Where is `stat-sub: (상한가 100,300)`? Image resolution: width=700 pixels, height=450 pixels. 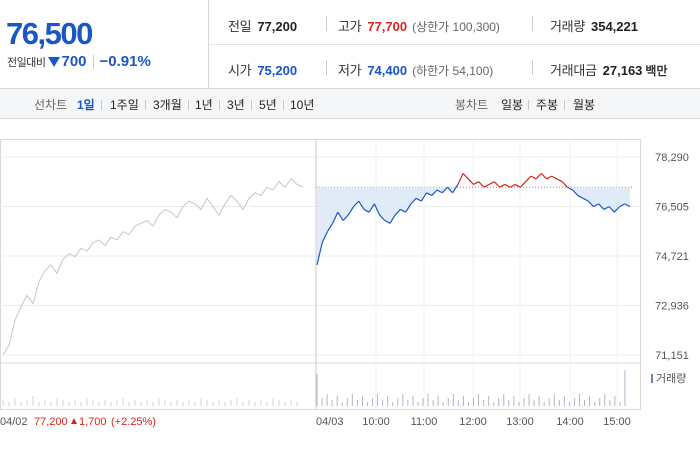
stat-sub: (상한가 100,300) is located at coordinates (456, 27).